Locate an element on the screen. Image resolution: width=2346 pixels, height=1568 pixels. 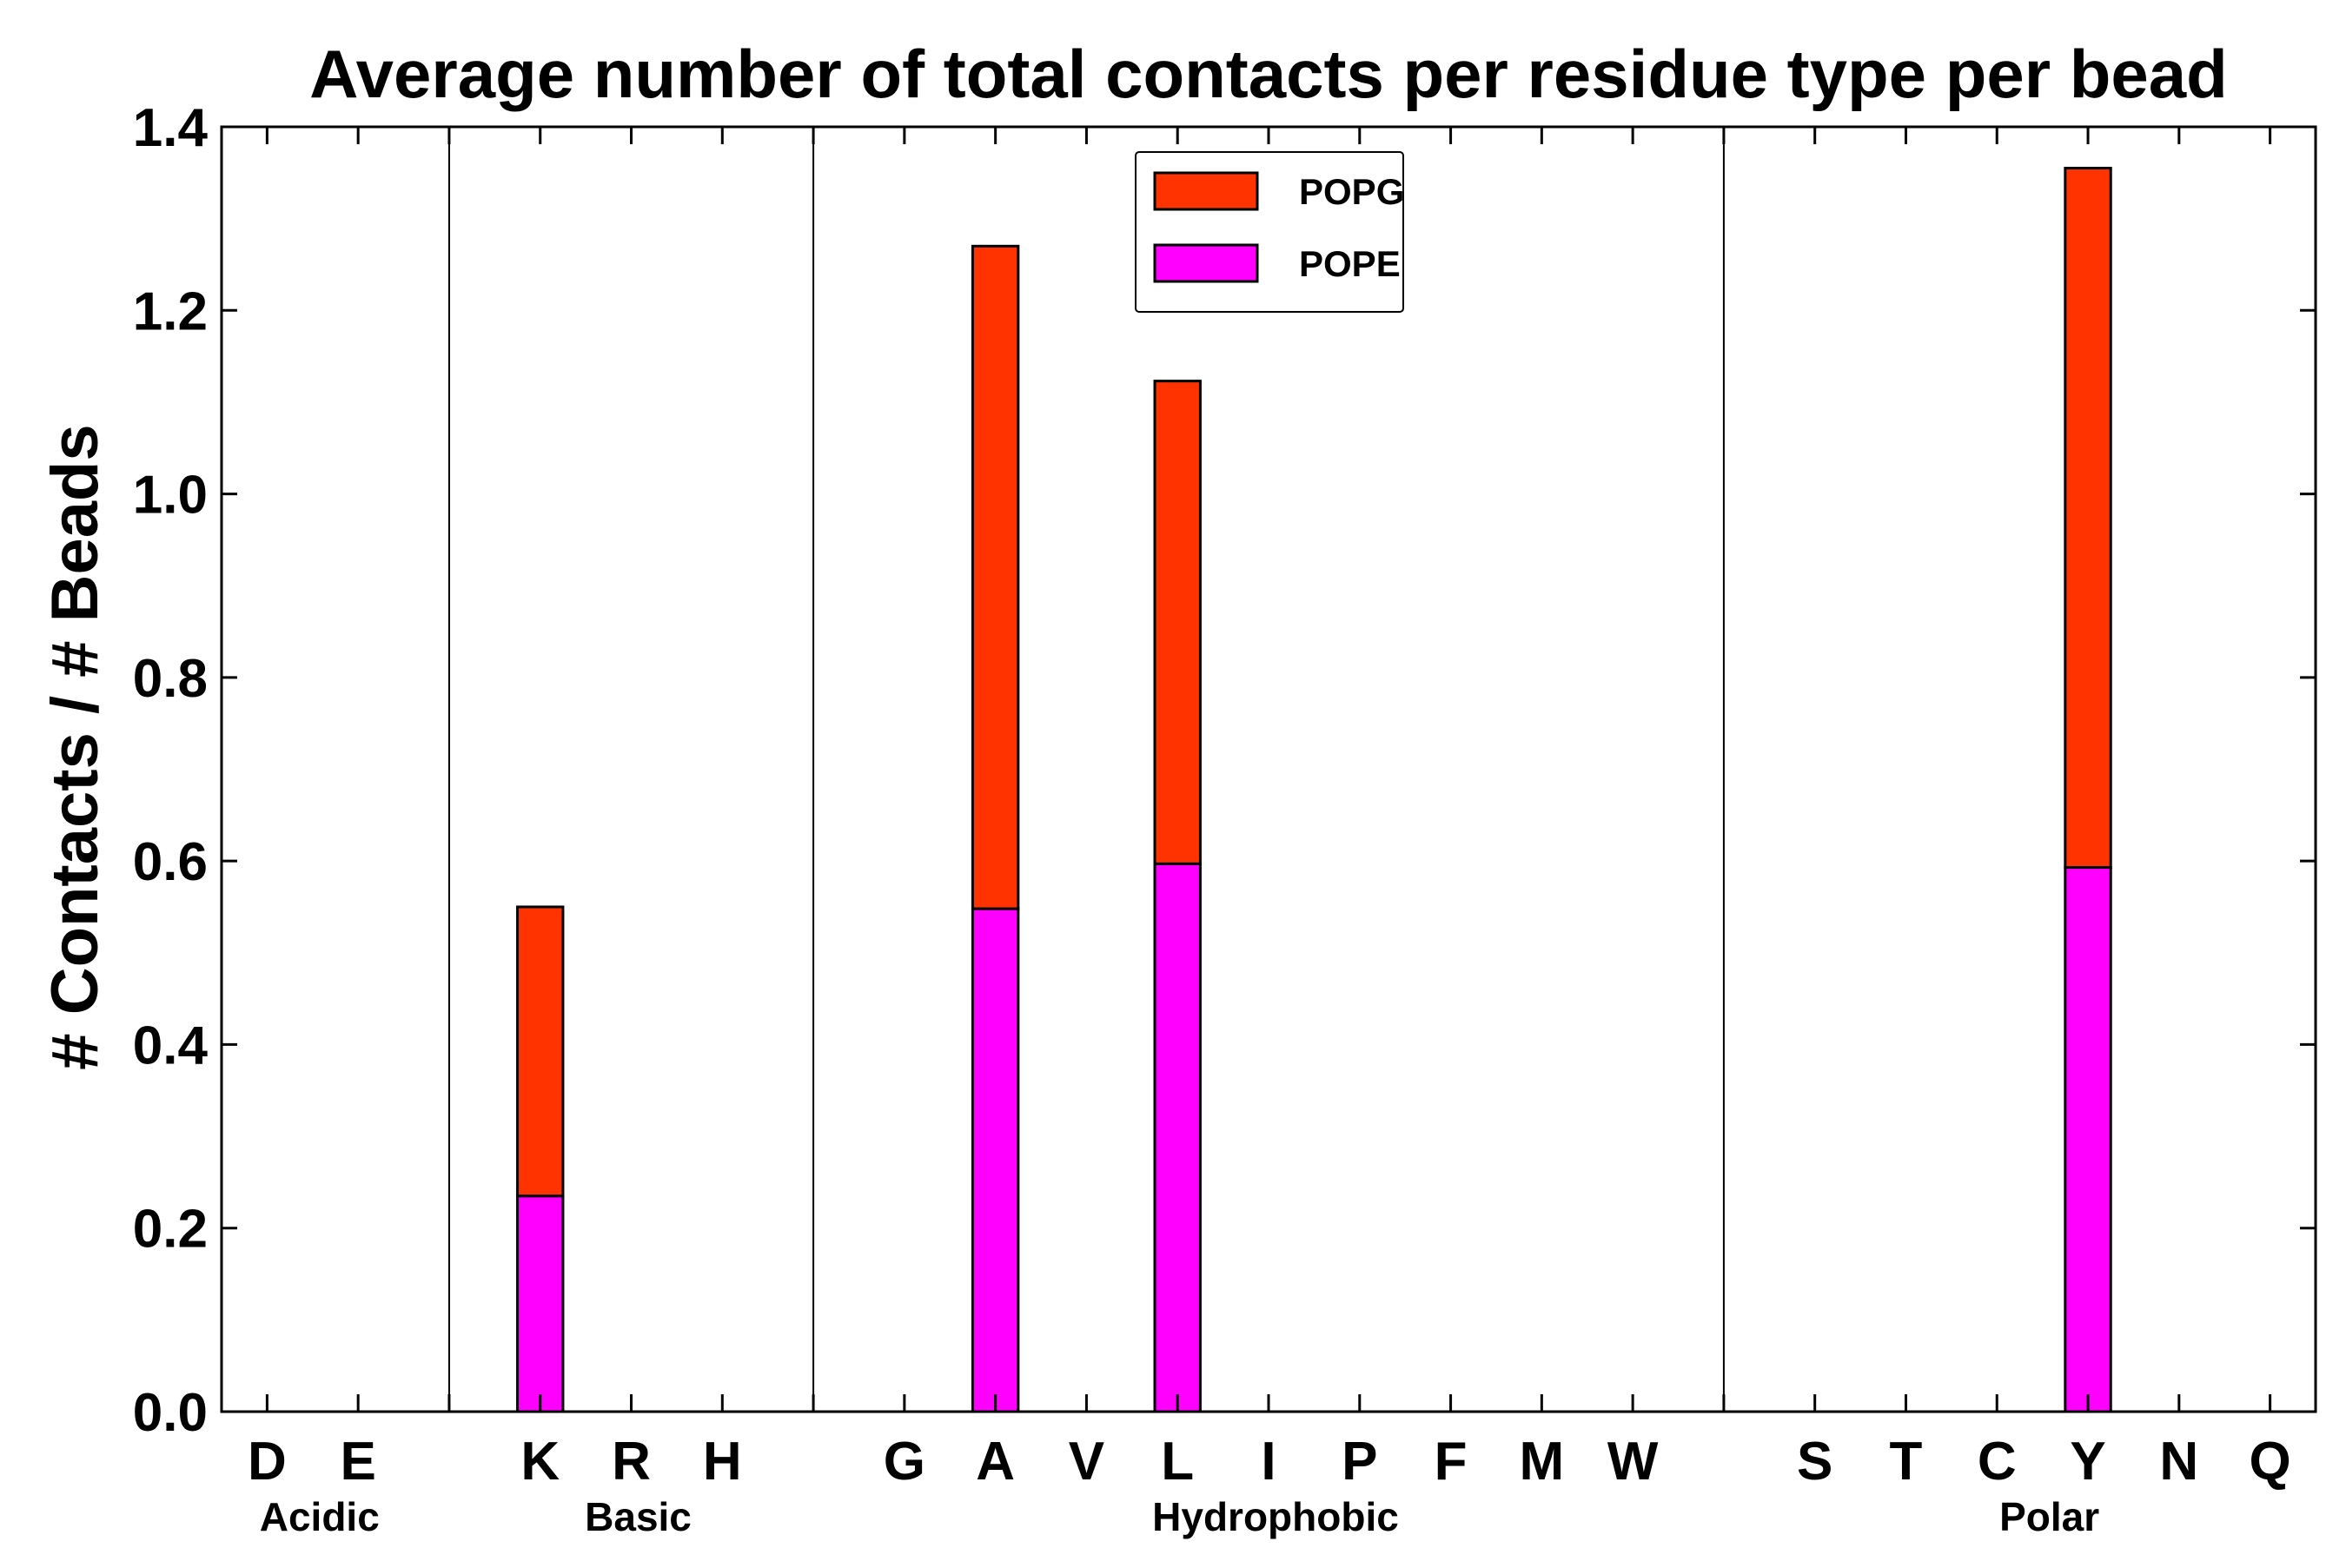
bar-pope-L is located at coordinates (1178, 1137).